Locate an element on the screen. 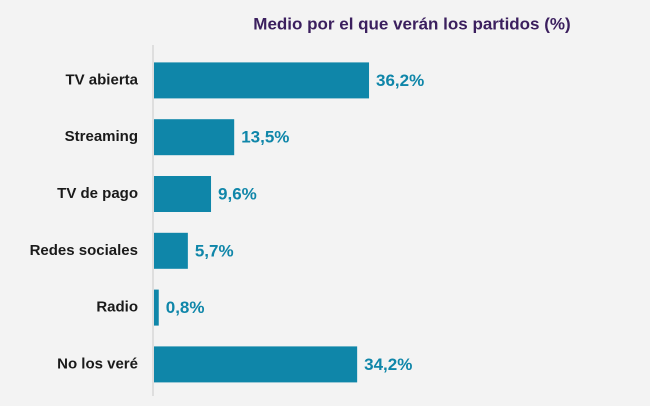  data-label: 0,8% is located at coordinates (185, 307).